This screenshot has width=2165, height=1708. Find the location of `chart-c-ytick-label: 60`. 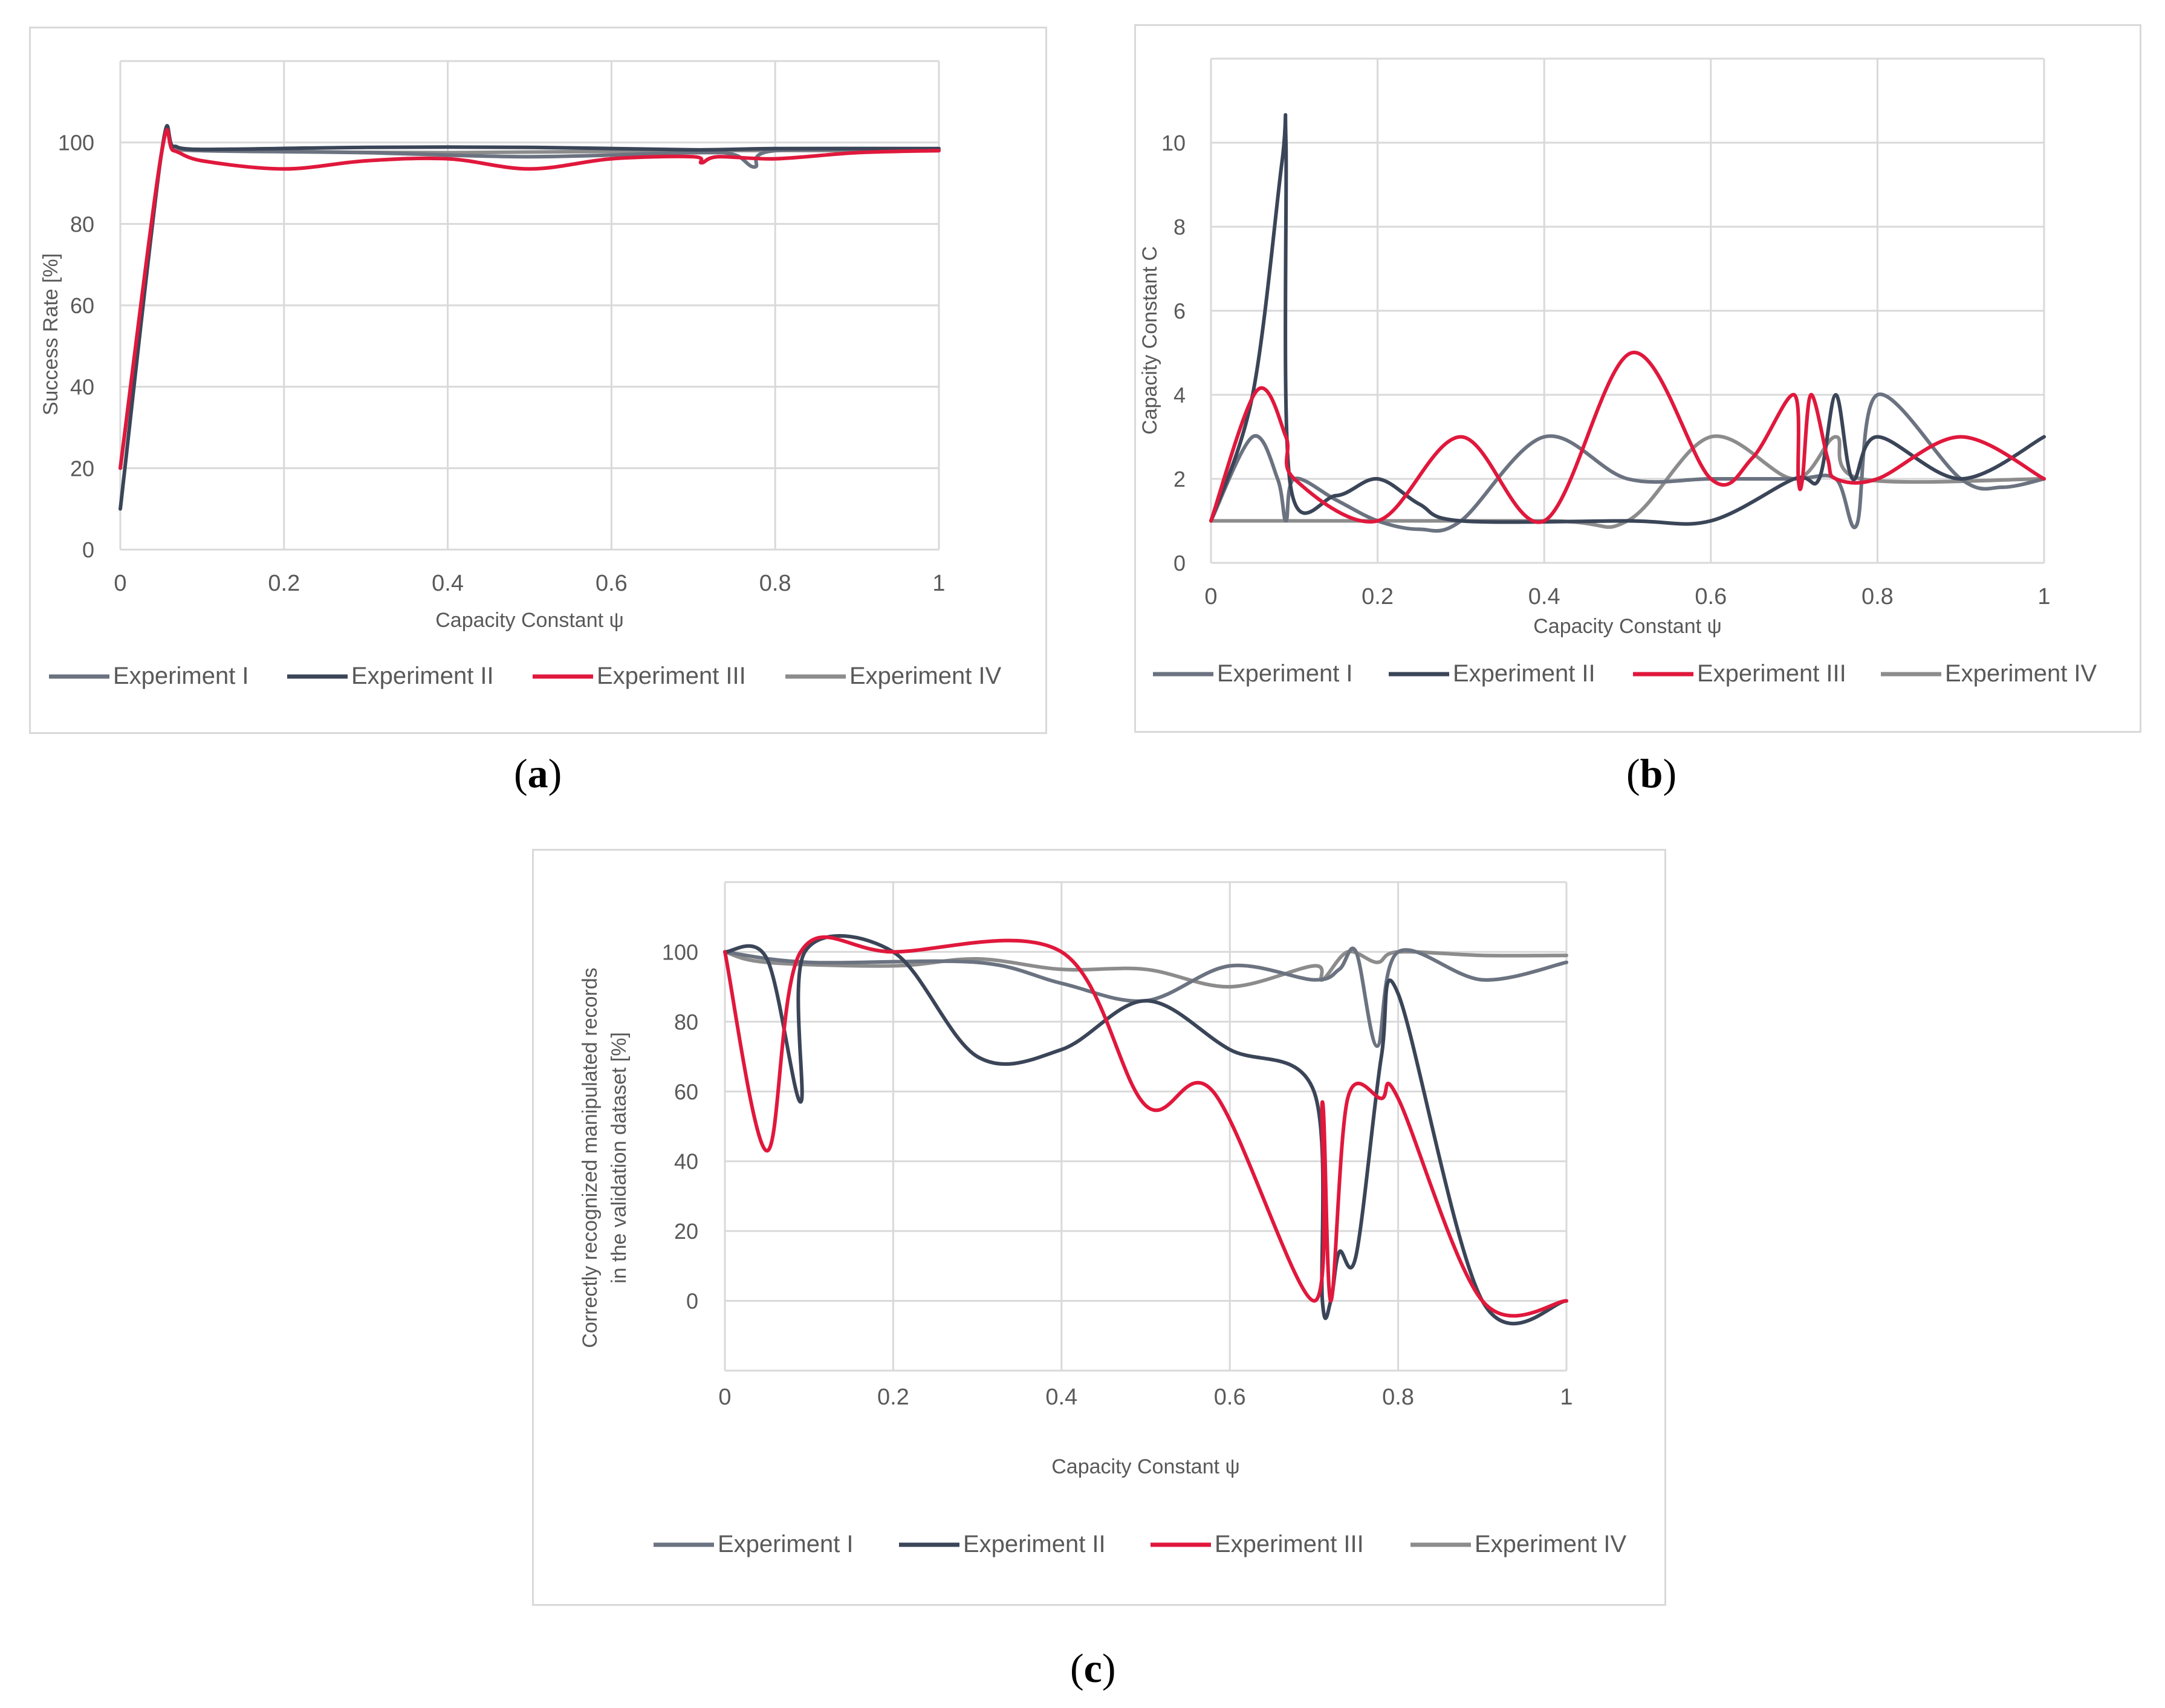

chart-c-ytick-label: 60 is located at coordinates (686, 1091).